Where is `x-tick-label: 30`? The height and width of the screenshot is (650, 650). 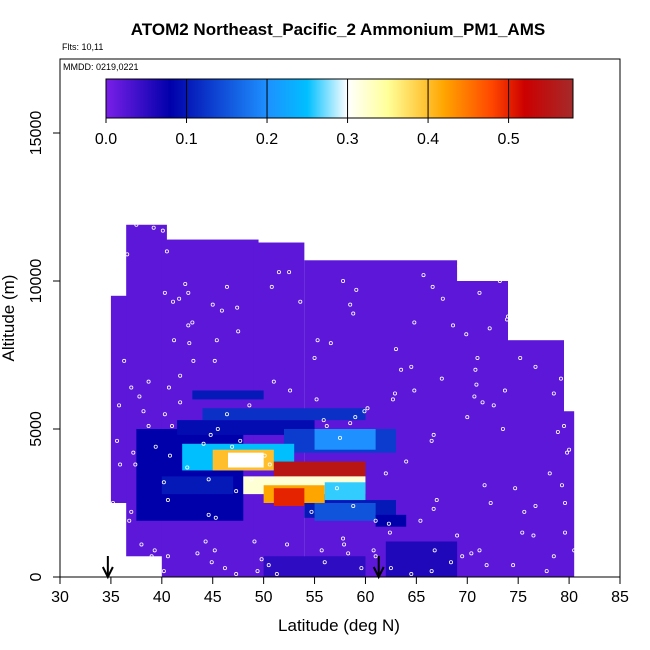 x-tick-label: 30 is located at coordinates (60, 597).